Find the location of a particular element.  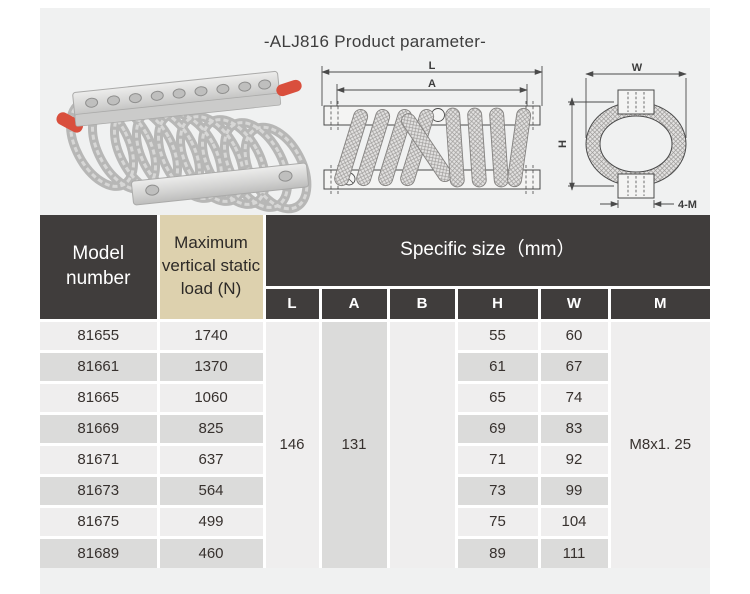

table-row: 81669 825 69 83 is located at coordinates (374, 428).